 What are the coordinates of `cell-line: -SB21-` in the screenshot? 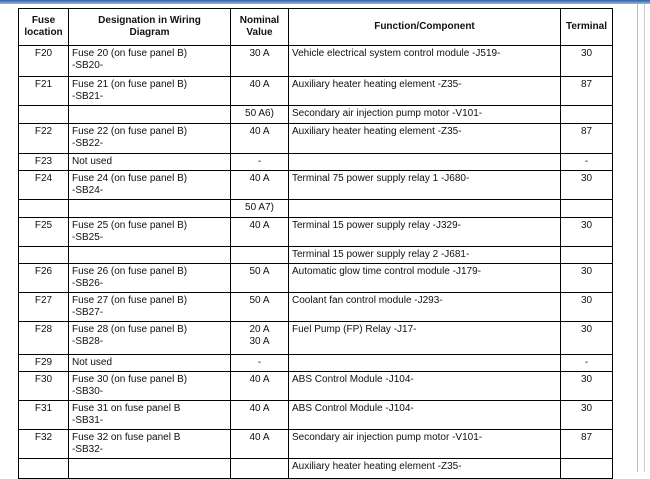 It's located at (88, 96).